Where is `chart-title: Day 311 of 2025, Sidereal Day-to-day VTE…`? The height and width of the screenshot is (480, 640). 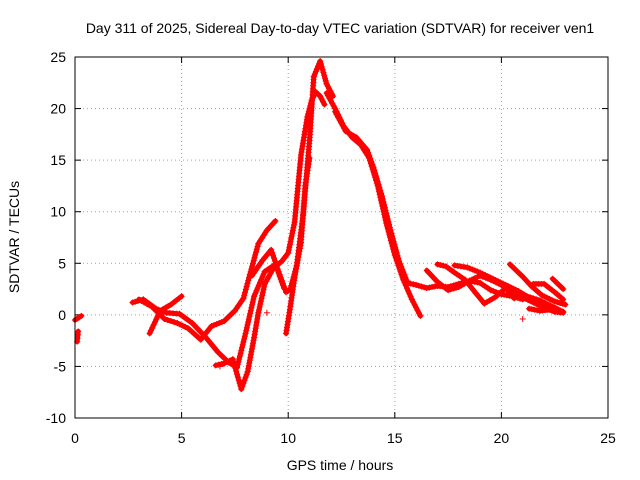 chart-title: Day 311 of 2025, Sidereal Day-to-day VTE… is located at coordinates (340, 28).